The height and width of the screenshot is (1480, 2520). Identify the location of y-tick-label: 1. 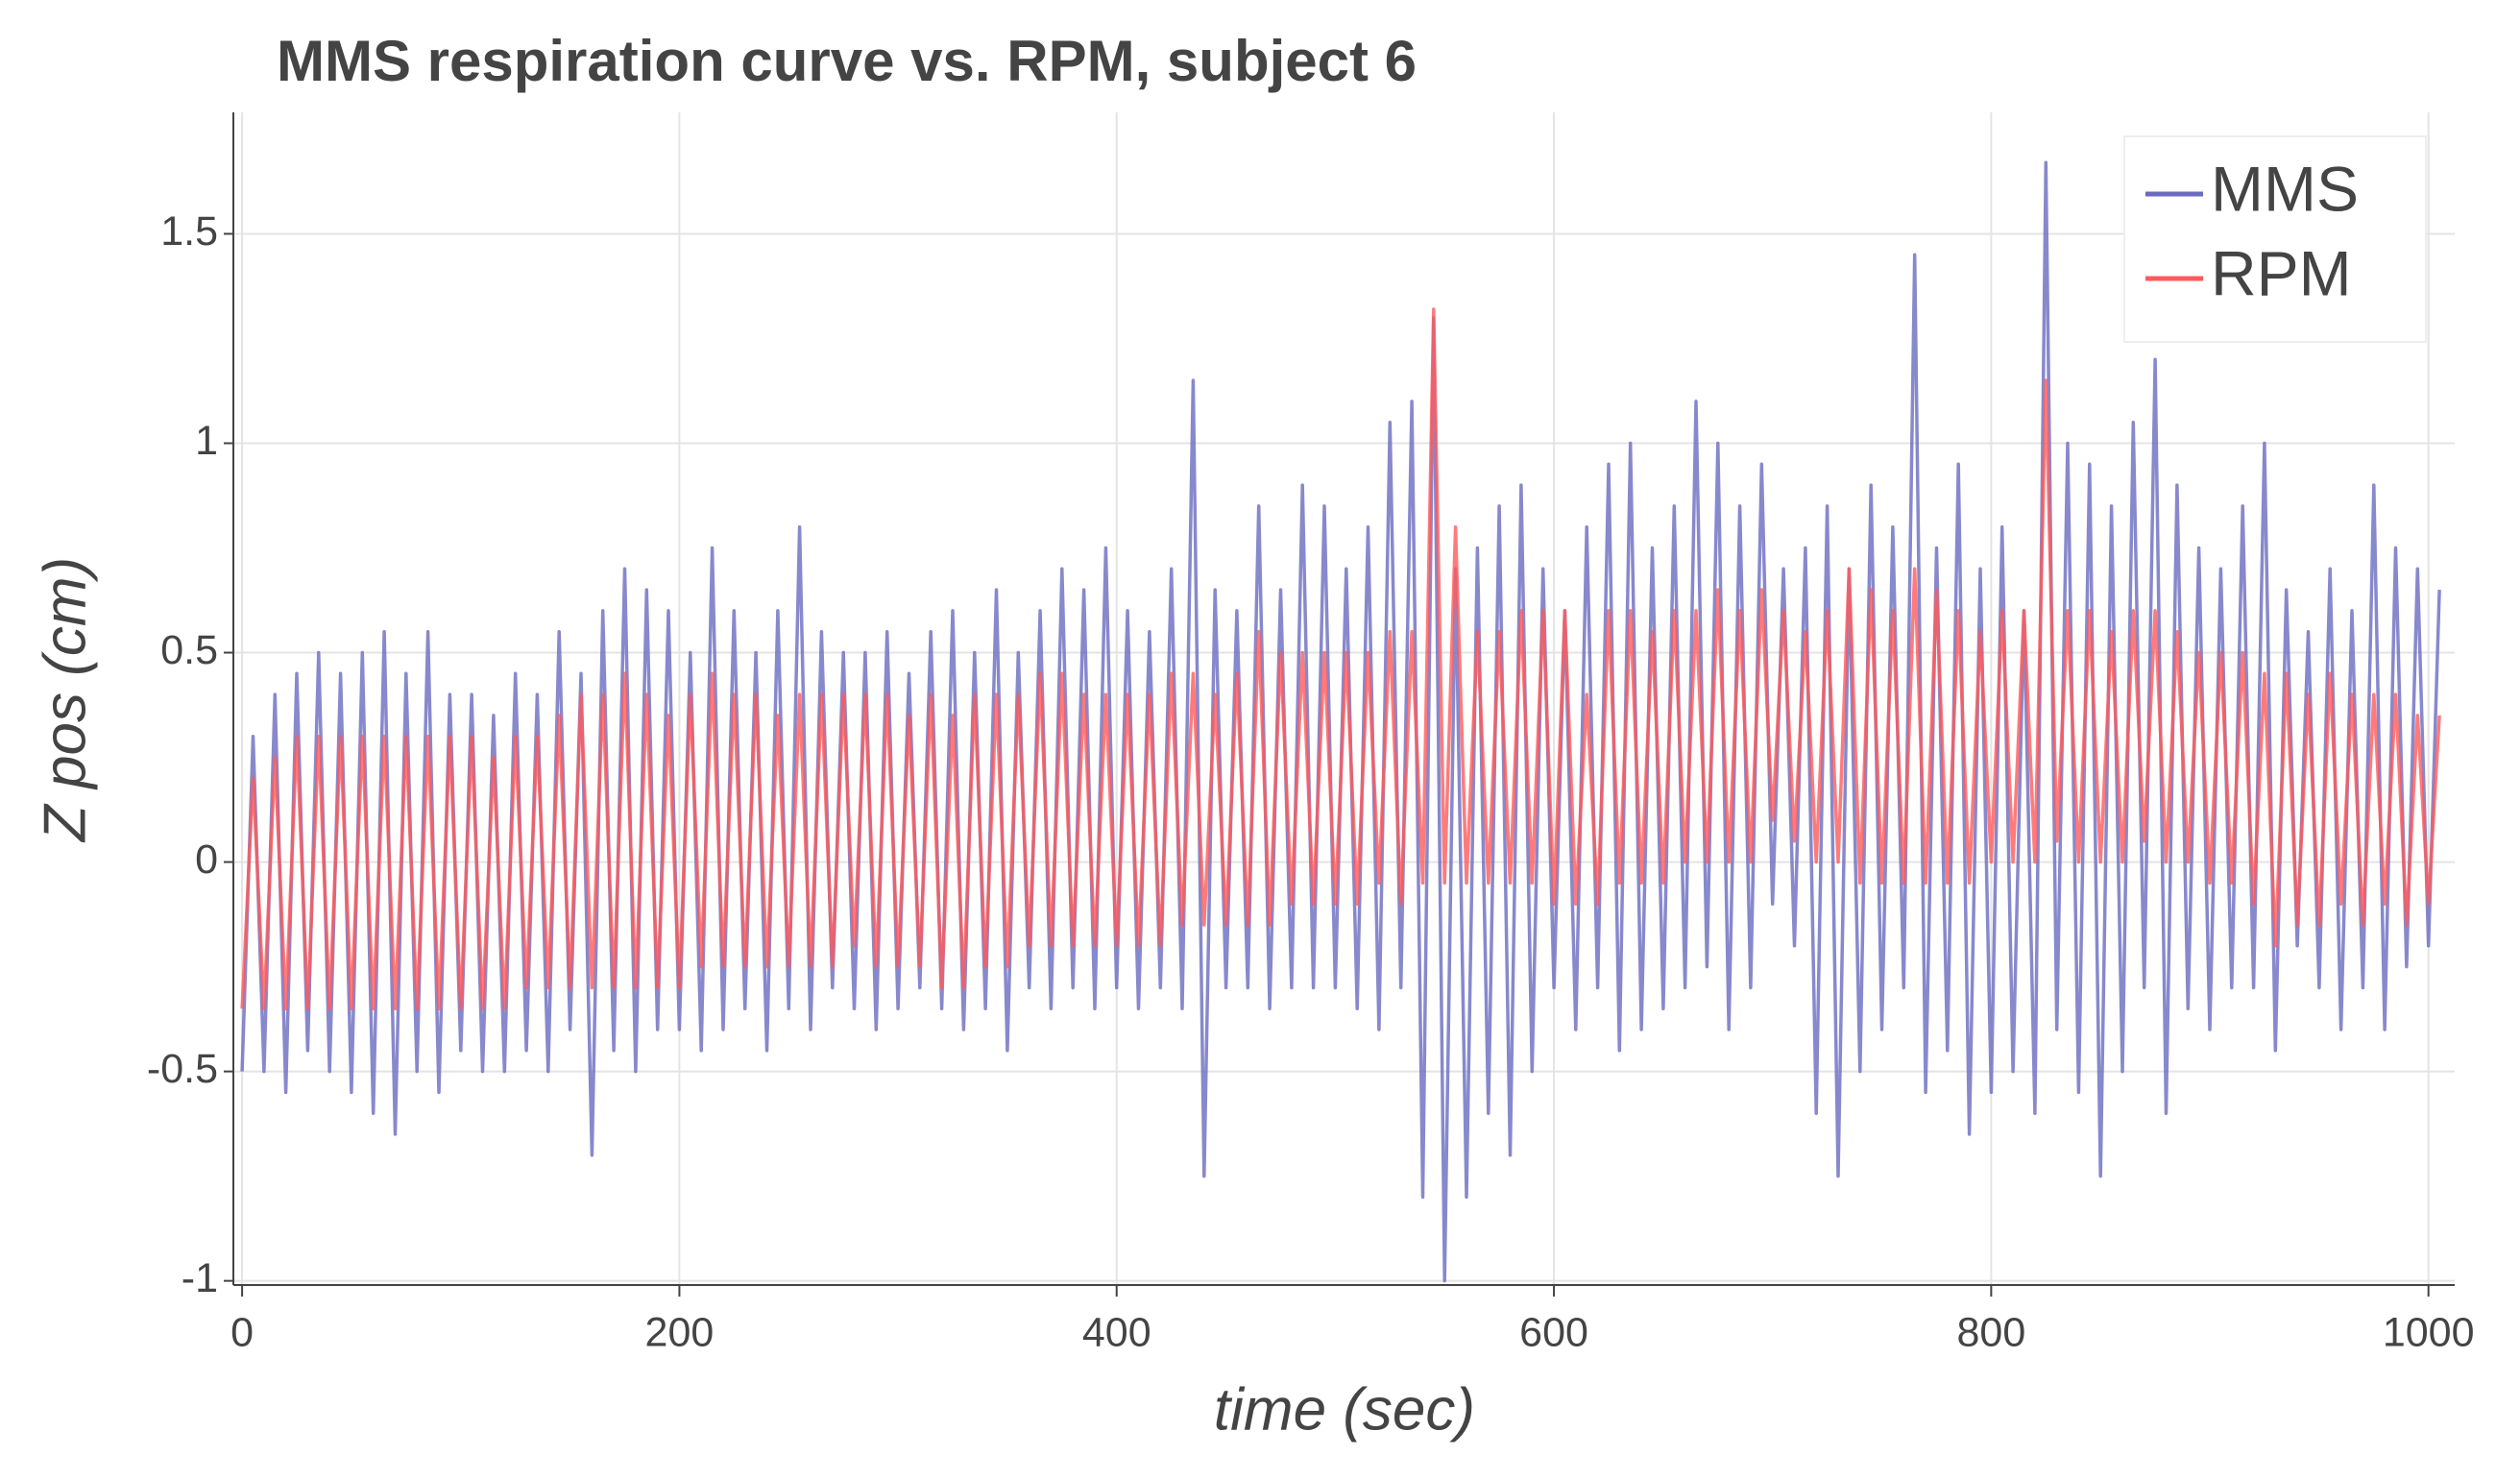
(206, 441).